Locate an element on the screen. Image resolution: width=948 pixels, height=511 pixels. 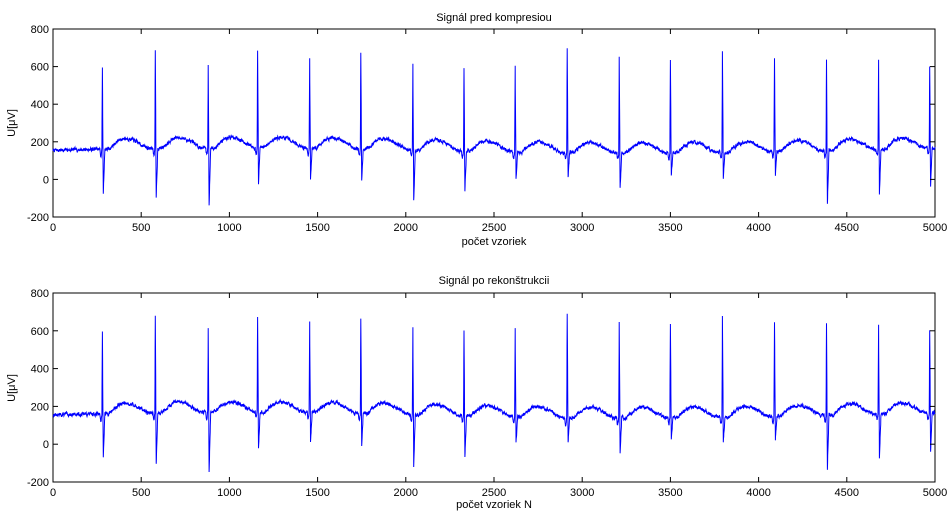
chart-title: Signál pred kompresiou is located at coordinates (494, 18).